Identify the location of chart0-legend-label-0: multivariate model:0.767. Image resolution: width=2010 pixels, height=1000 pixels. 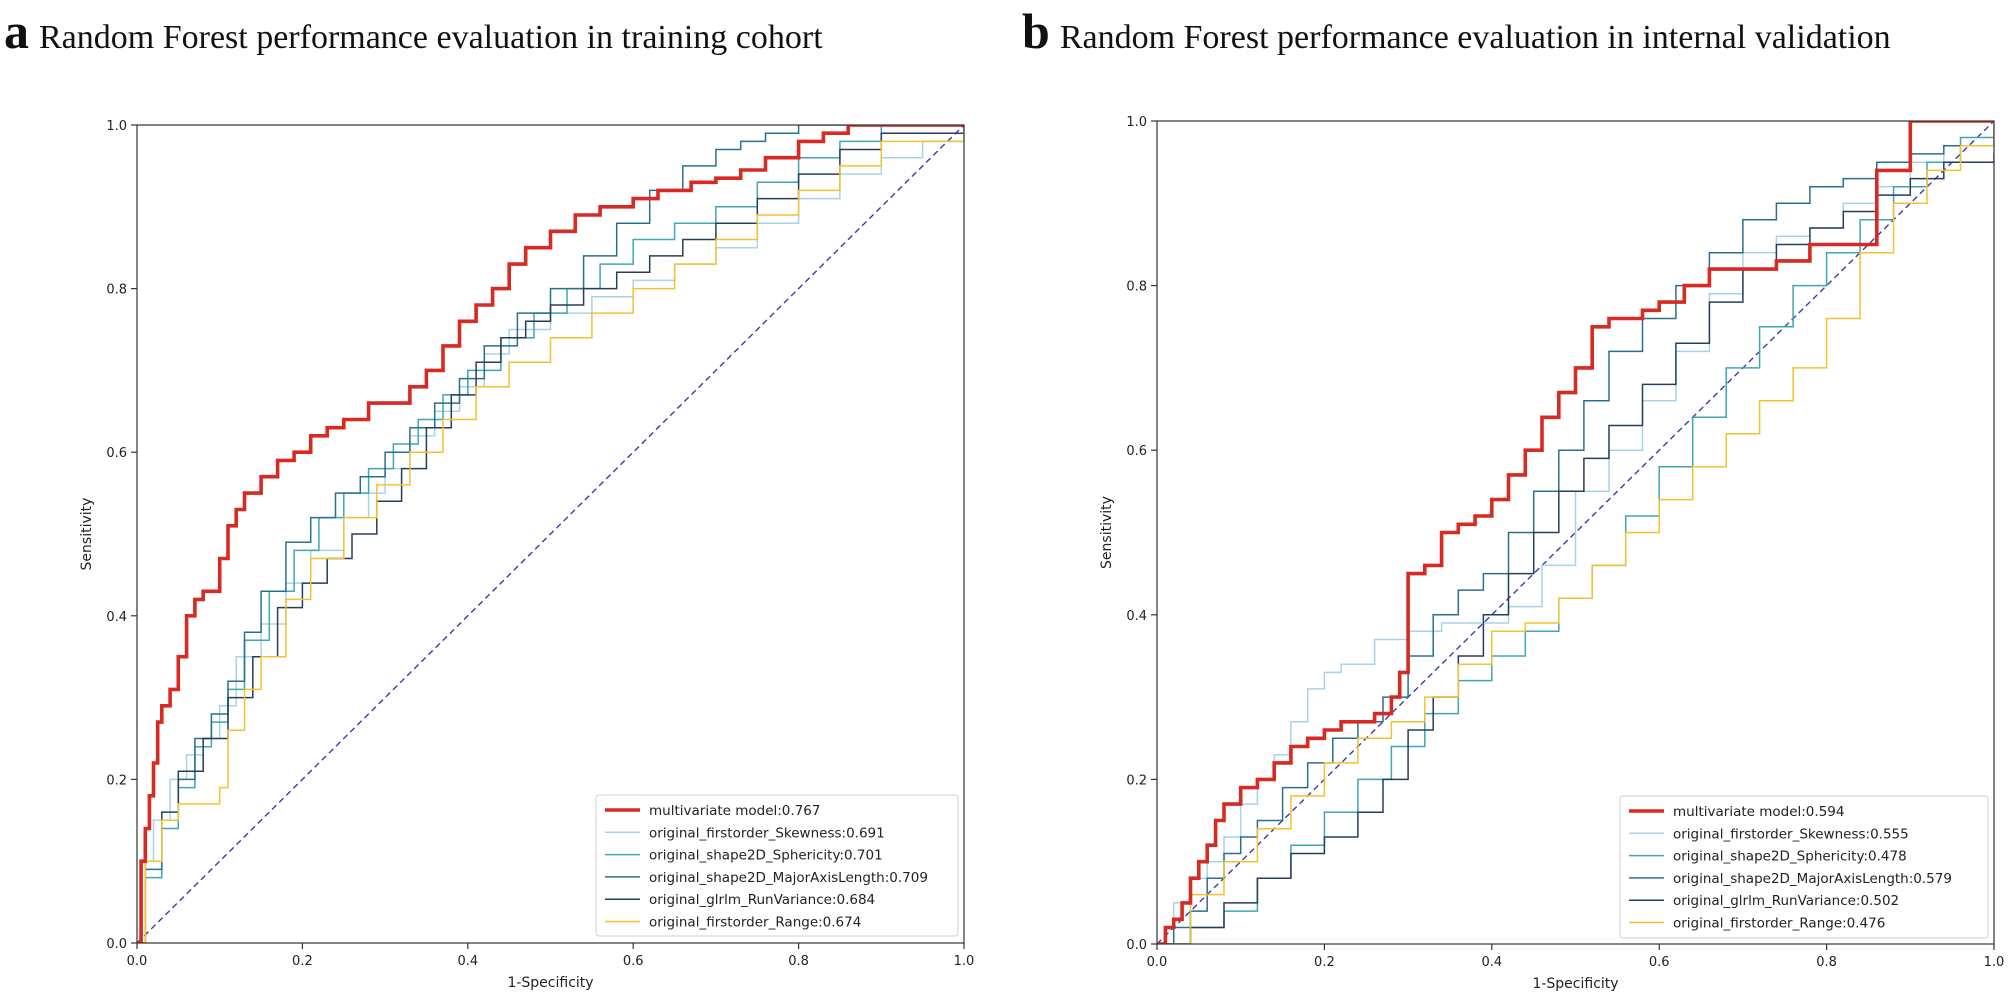
(734, 811).